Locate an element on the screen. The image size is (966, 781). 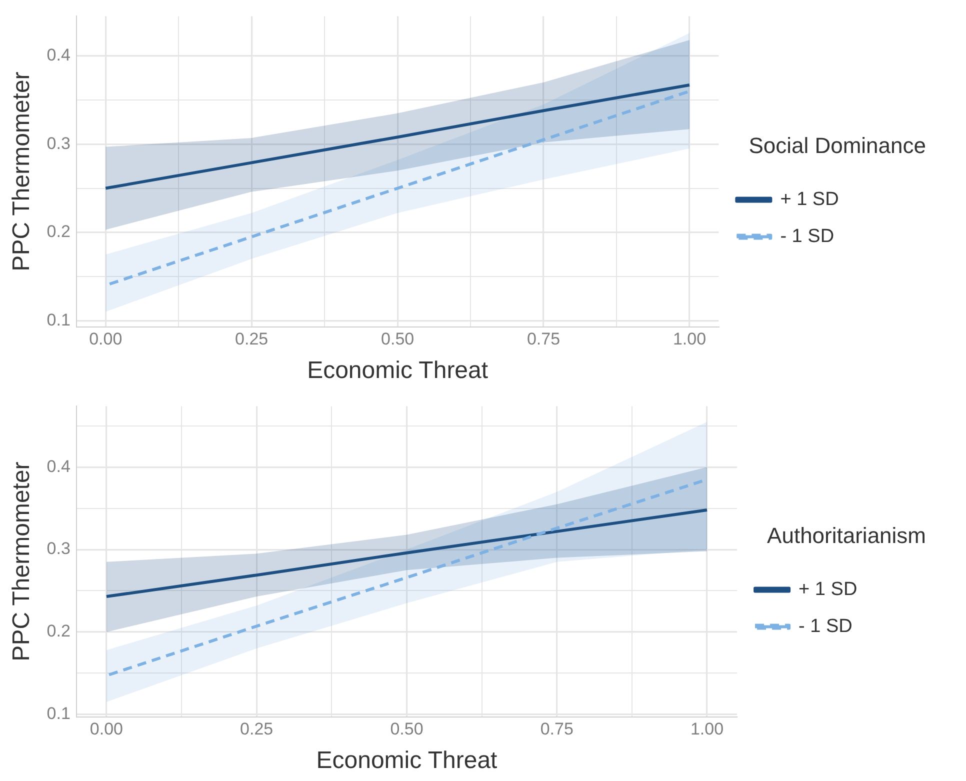
legend-title: Authoritarianism is located at coordinates (846, 535).